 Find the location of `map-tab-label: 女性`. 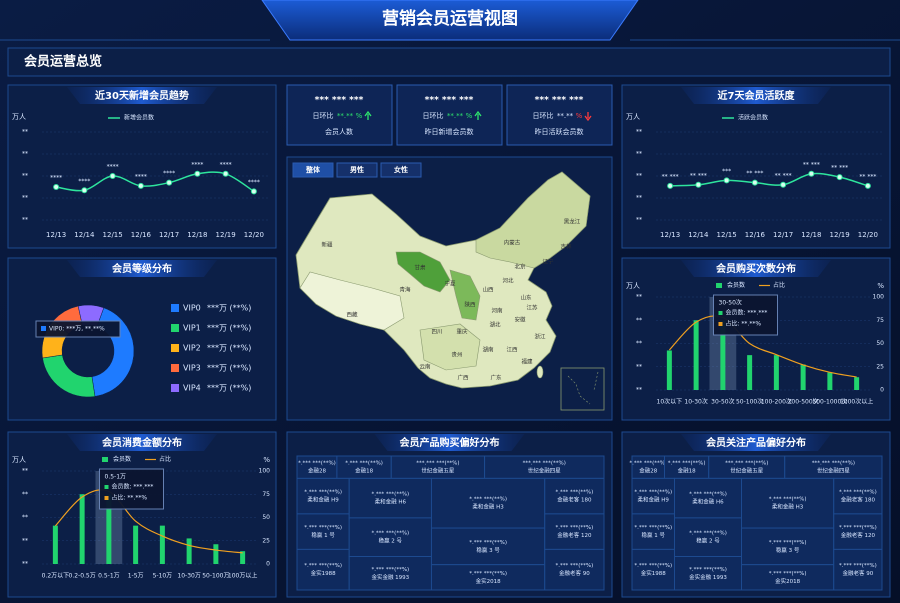

map-tab-label: 女性 is located at coordinates (401, 169).